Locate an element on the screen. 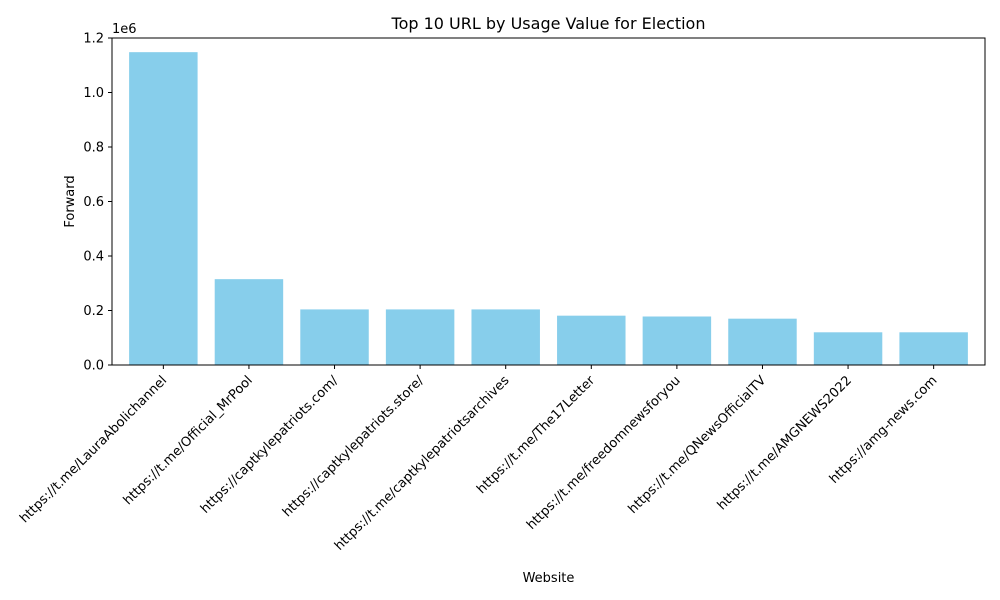 Image resolution: width=1000 pixels, height=600 pixels. y-tick-label: 0.6 is located at coordinates (93, 202).